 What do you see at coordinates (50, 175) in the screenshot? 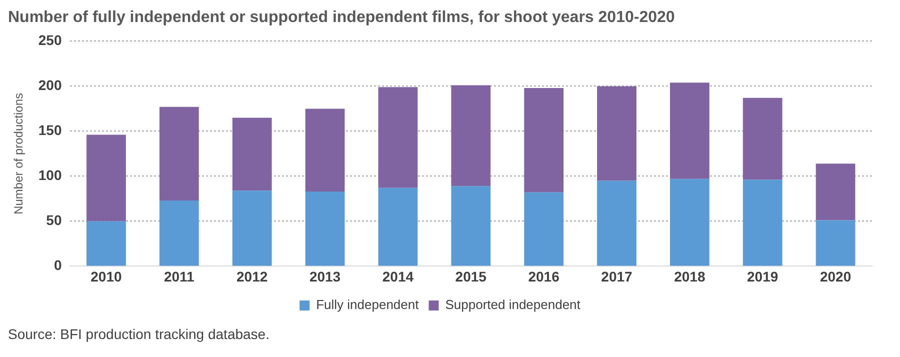
I see `y-tick-label: 100` at bounding box center [50, 175].